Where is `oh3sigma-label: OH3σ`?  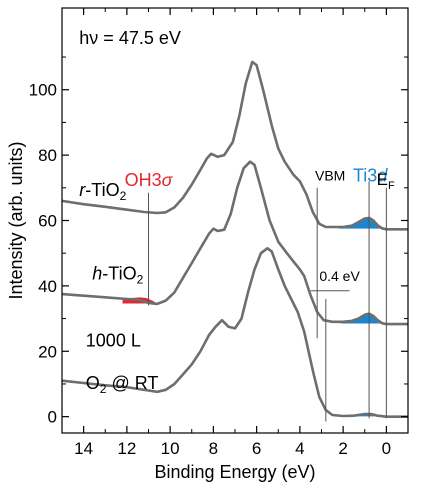 oh3sigma-label: OH3σ is located at coordinates (149, 180).